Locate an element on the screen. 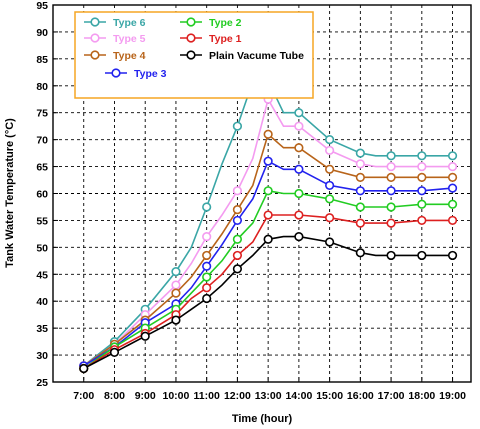  y-tick-label: 40 is located at coordinates (42, 302).